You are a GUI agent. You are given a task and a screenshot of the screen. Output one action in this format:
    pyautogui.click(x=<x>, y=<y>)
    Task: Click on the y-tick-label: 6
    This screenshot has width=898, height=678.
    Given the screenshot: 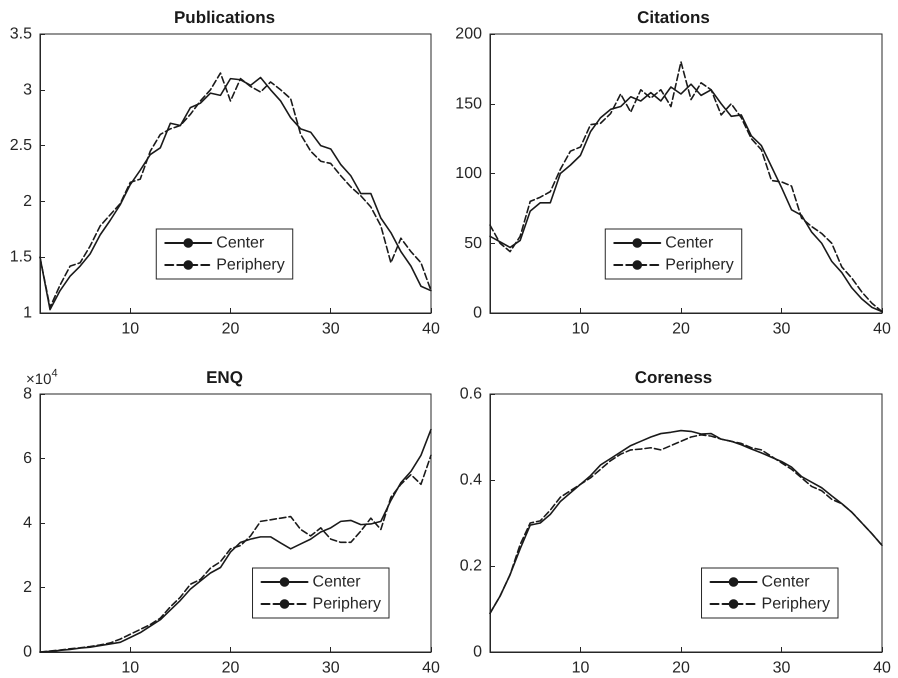 What is the action you would take?
    pyautogui.click(x=27, y=458)
    